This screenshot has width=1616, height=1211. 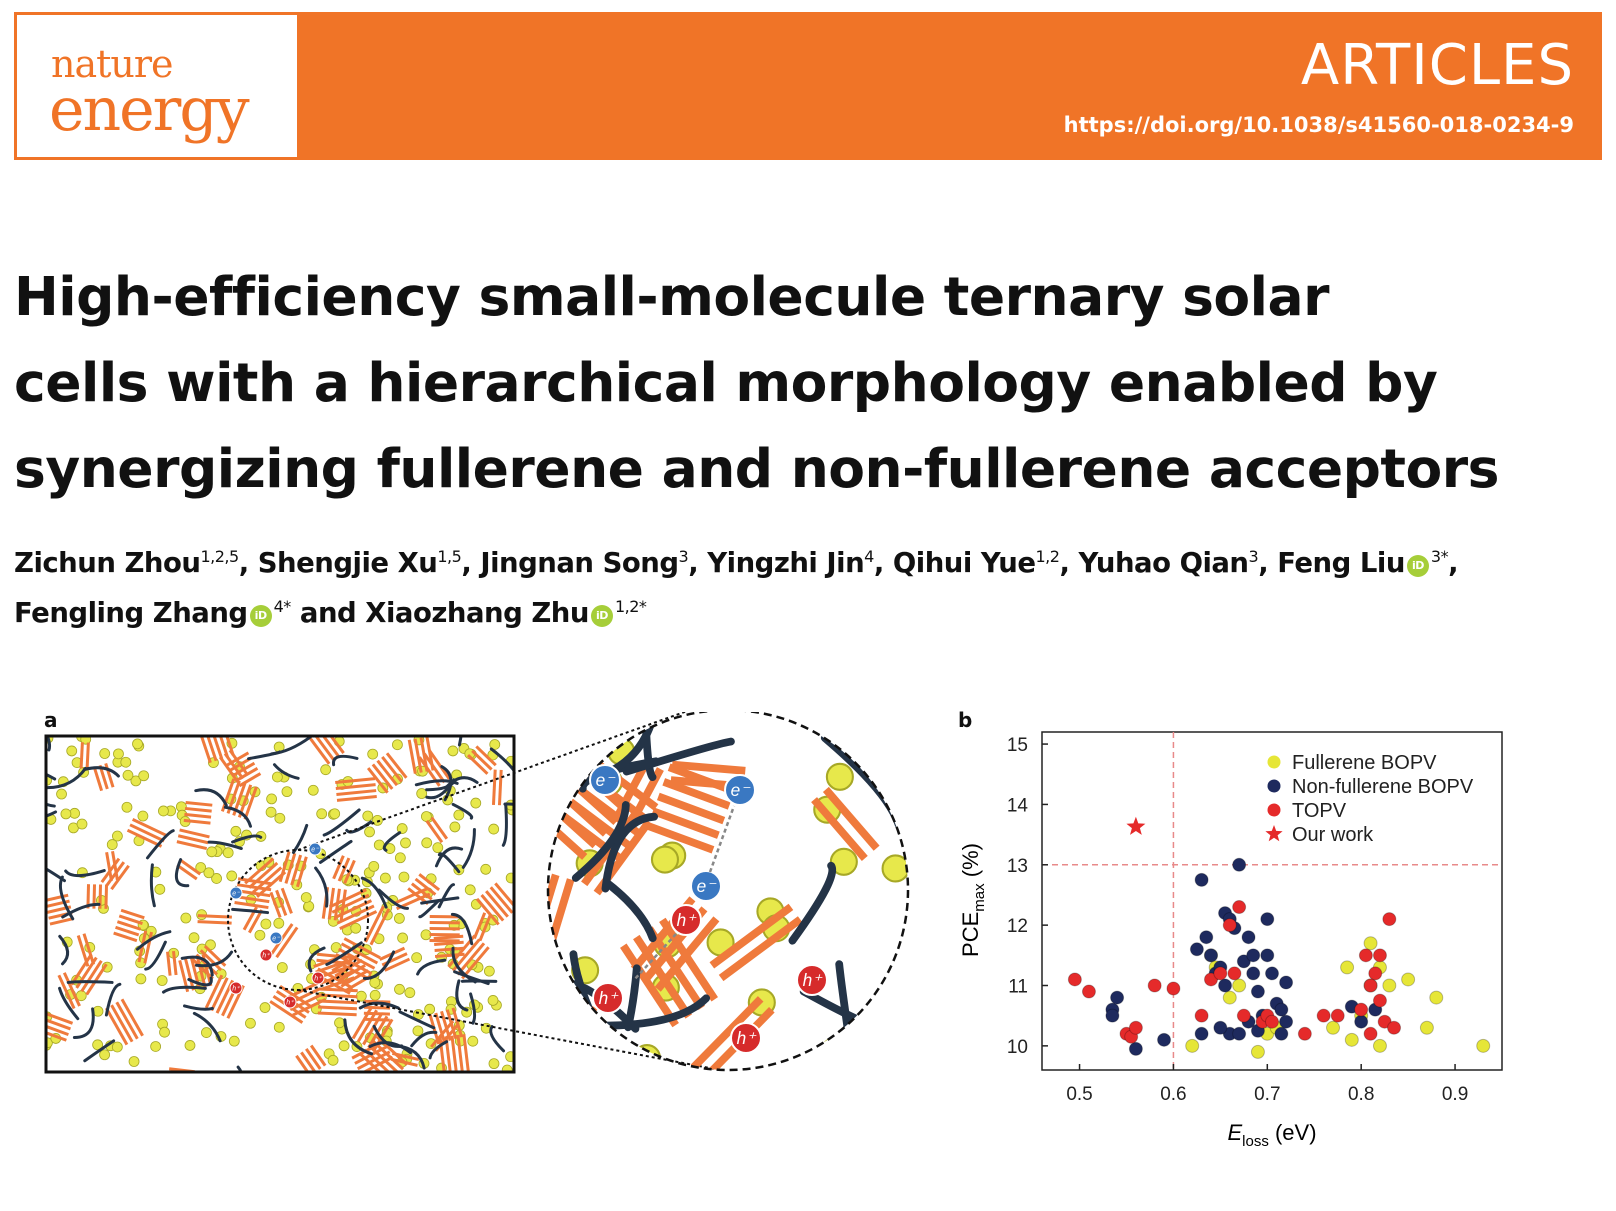 What do you see at coordinates (347, 563) in the screenshot?
I see `author-name: Shengjie Xu` at bounding box center [347, 563].